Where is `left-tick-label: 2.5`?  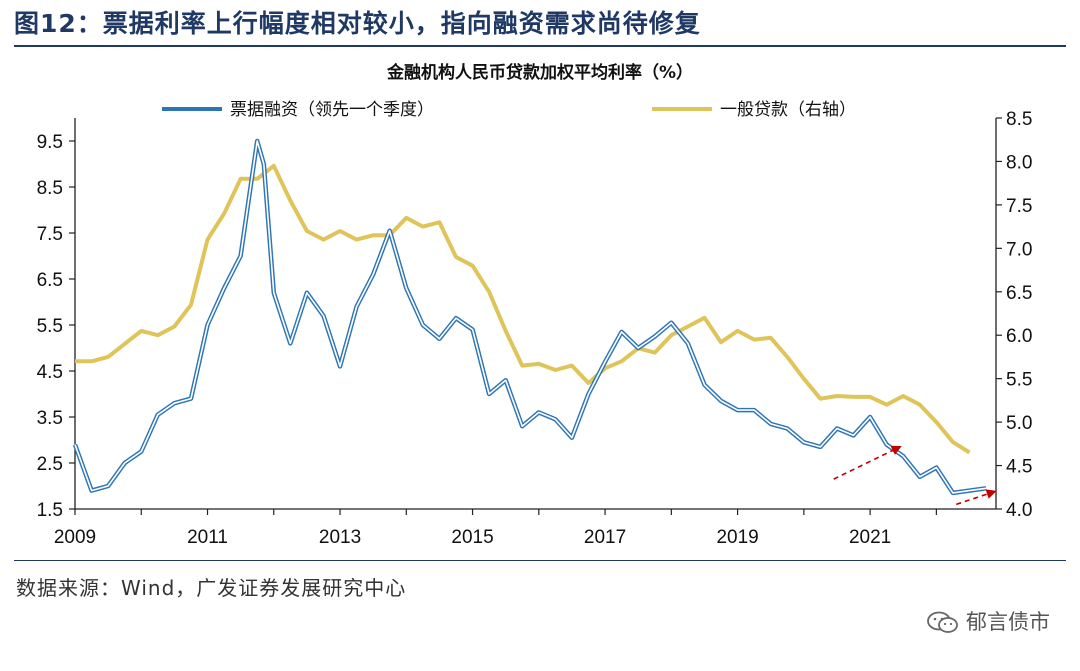
left-tick-label: 2.5 is located at coordinates (50, 464).